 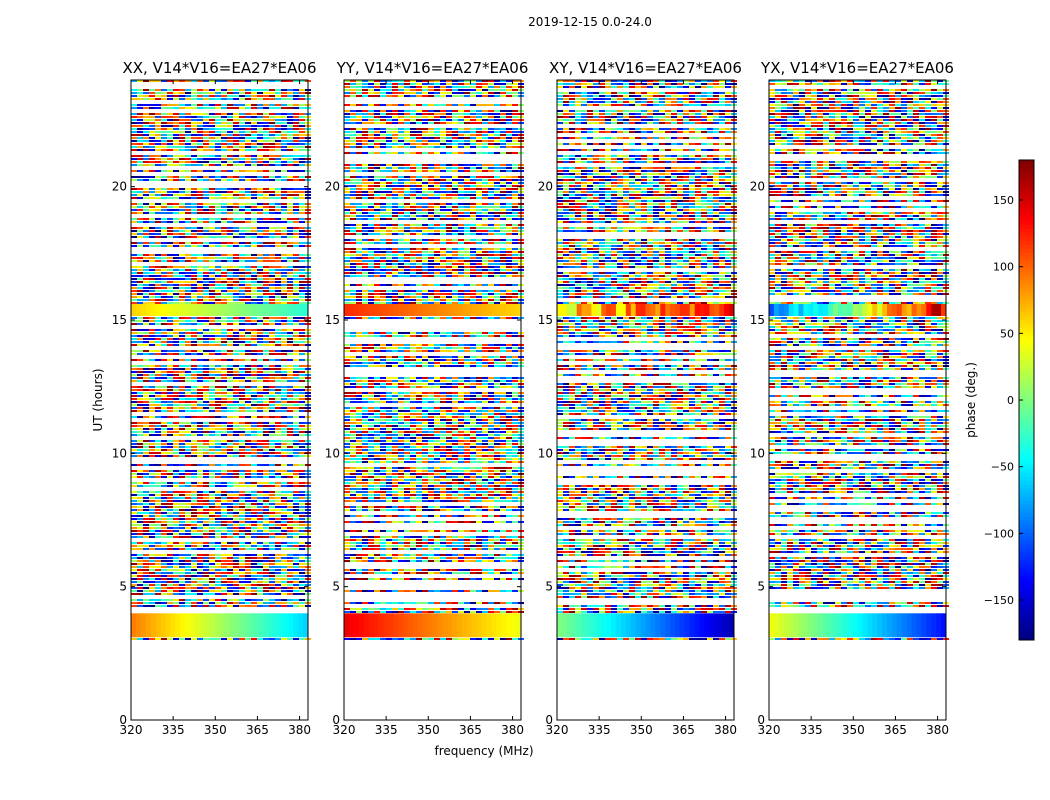 What do you see at coordinates (811, 730) in the screenshot?
I see `x-tick-label: 335` at bounding box center [811, 730].